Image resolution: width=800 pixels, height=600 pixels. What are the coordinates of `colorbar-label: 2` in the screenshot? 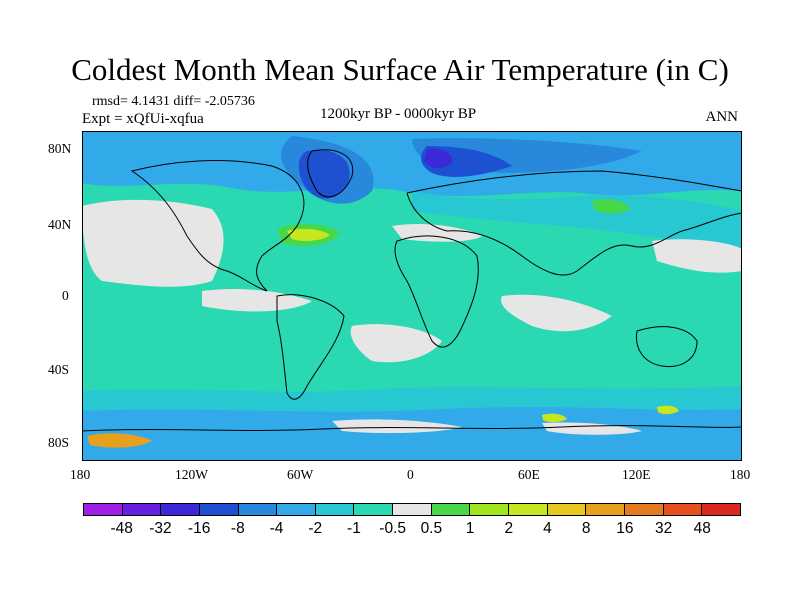 It's located at (509, 528).